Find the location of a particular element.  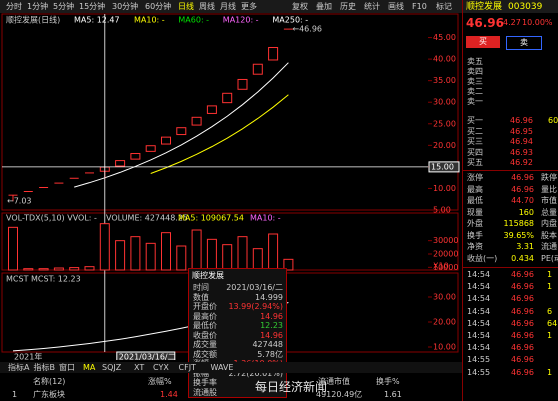

period-tab: 周线 is located at coordinates (207, 6).